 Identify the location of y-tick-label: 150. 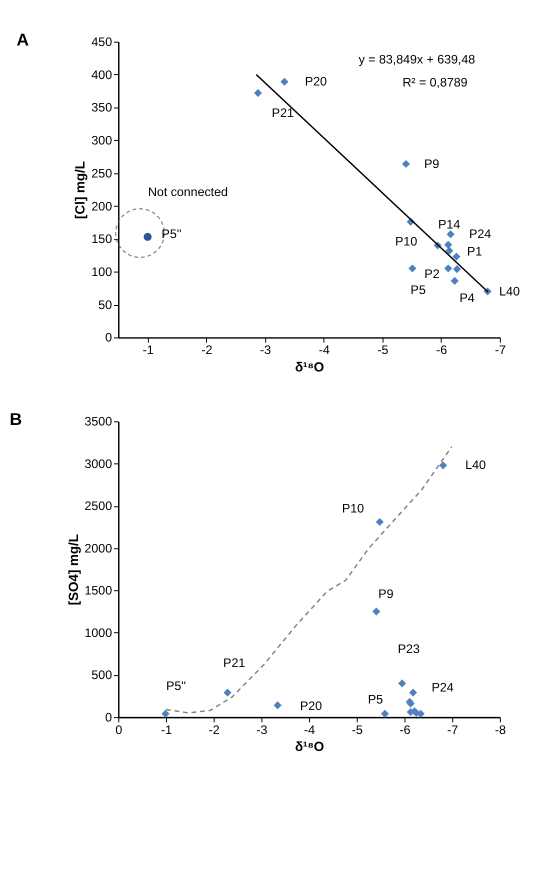
(101, 239).